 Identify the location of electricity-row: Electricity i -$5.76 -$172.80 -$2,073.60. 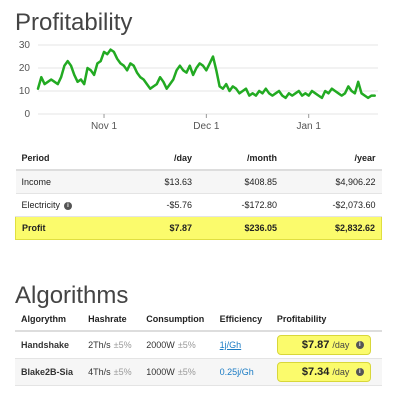
(198, 205).